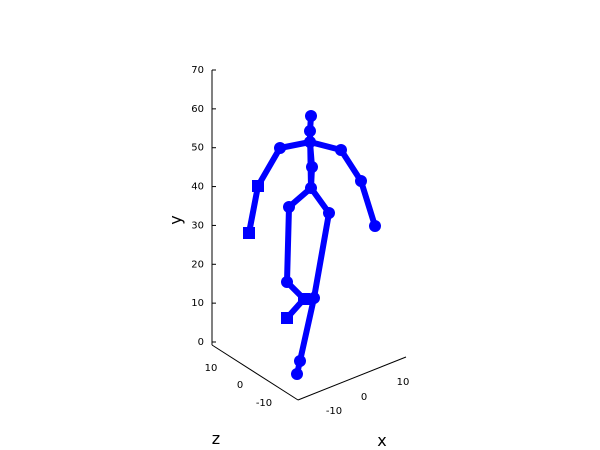 This screenshot has width=600, height=450. Describe the element at coordinates (201, 342) in the screenshot. I see `y-tick-label: 0` at that location.